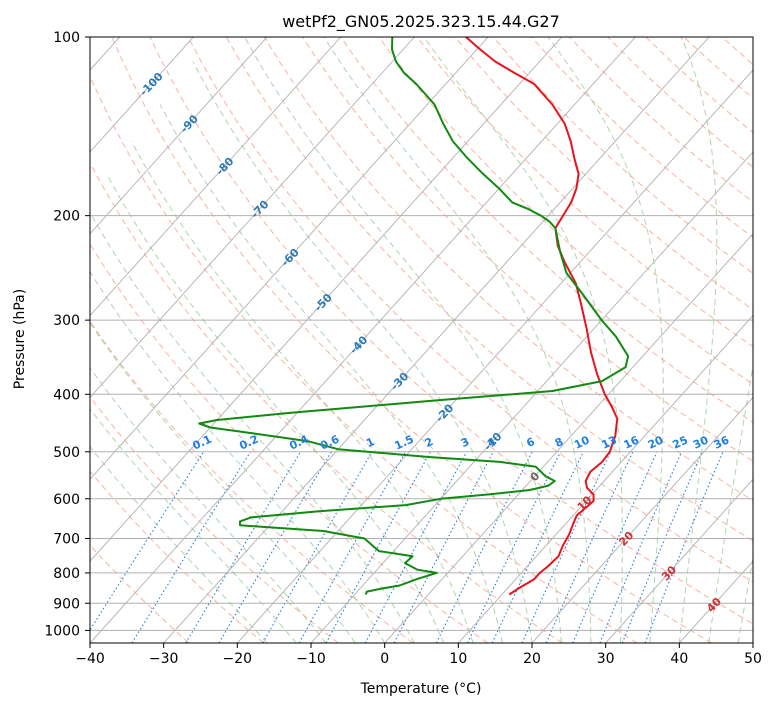 This screenshot has height=708, width=775. I want to click on y-tick-label: 900, so click(66, 604).